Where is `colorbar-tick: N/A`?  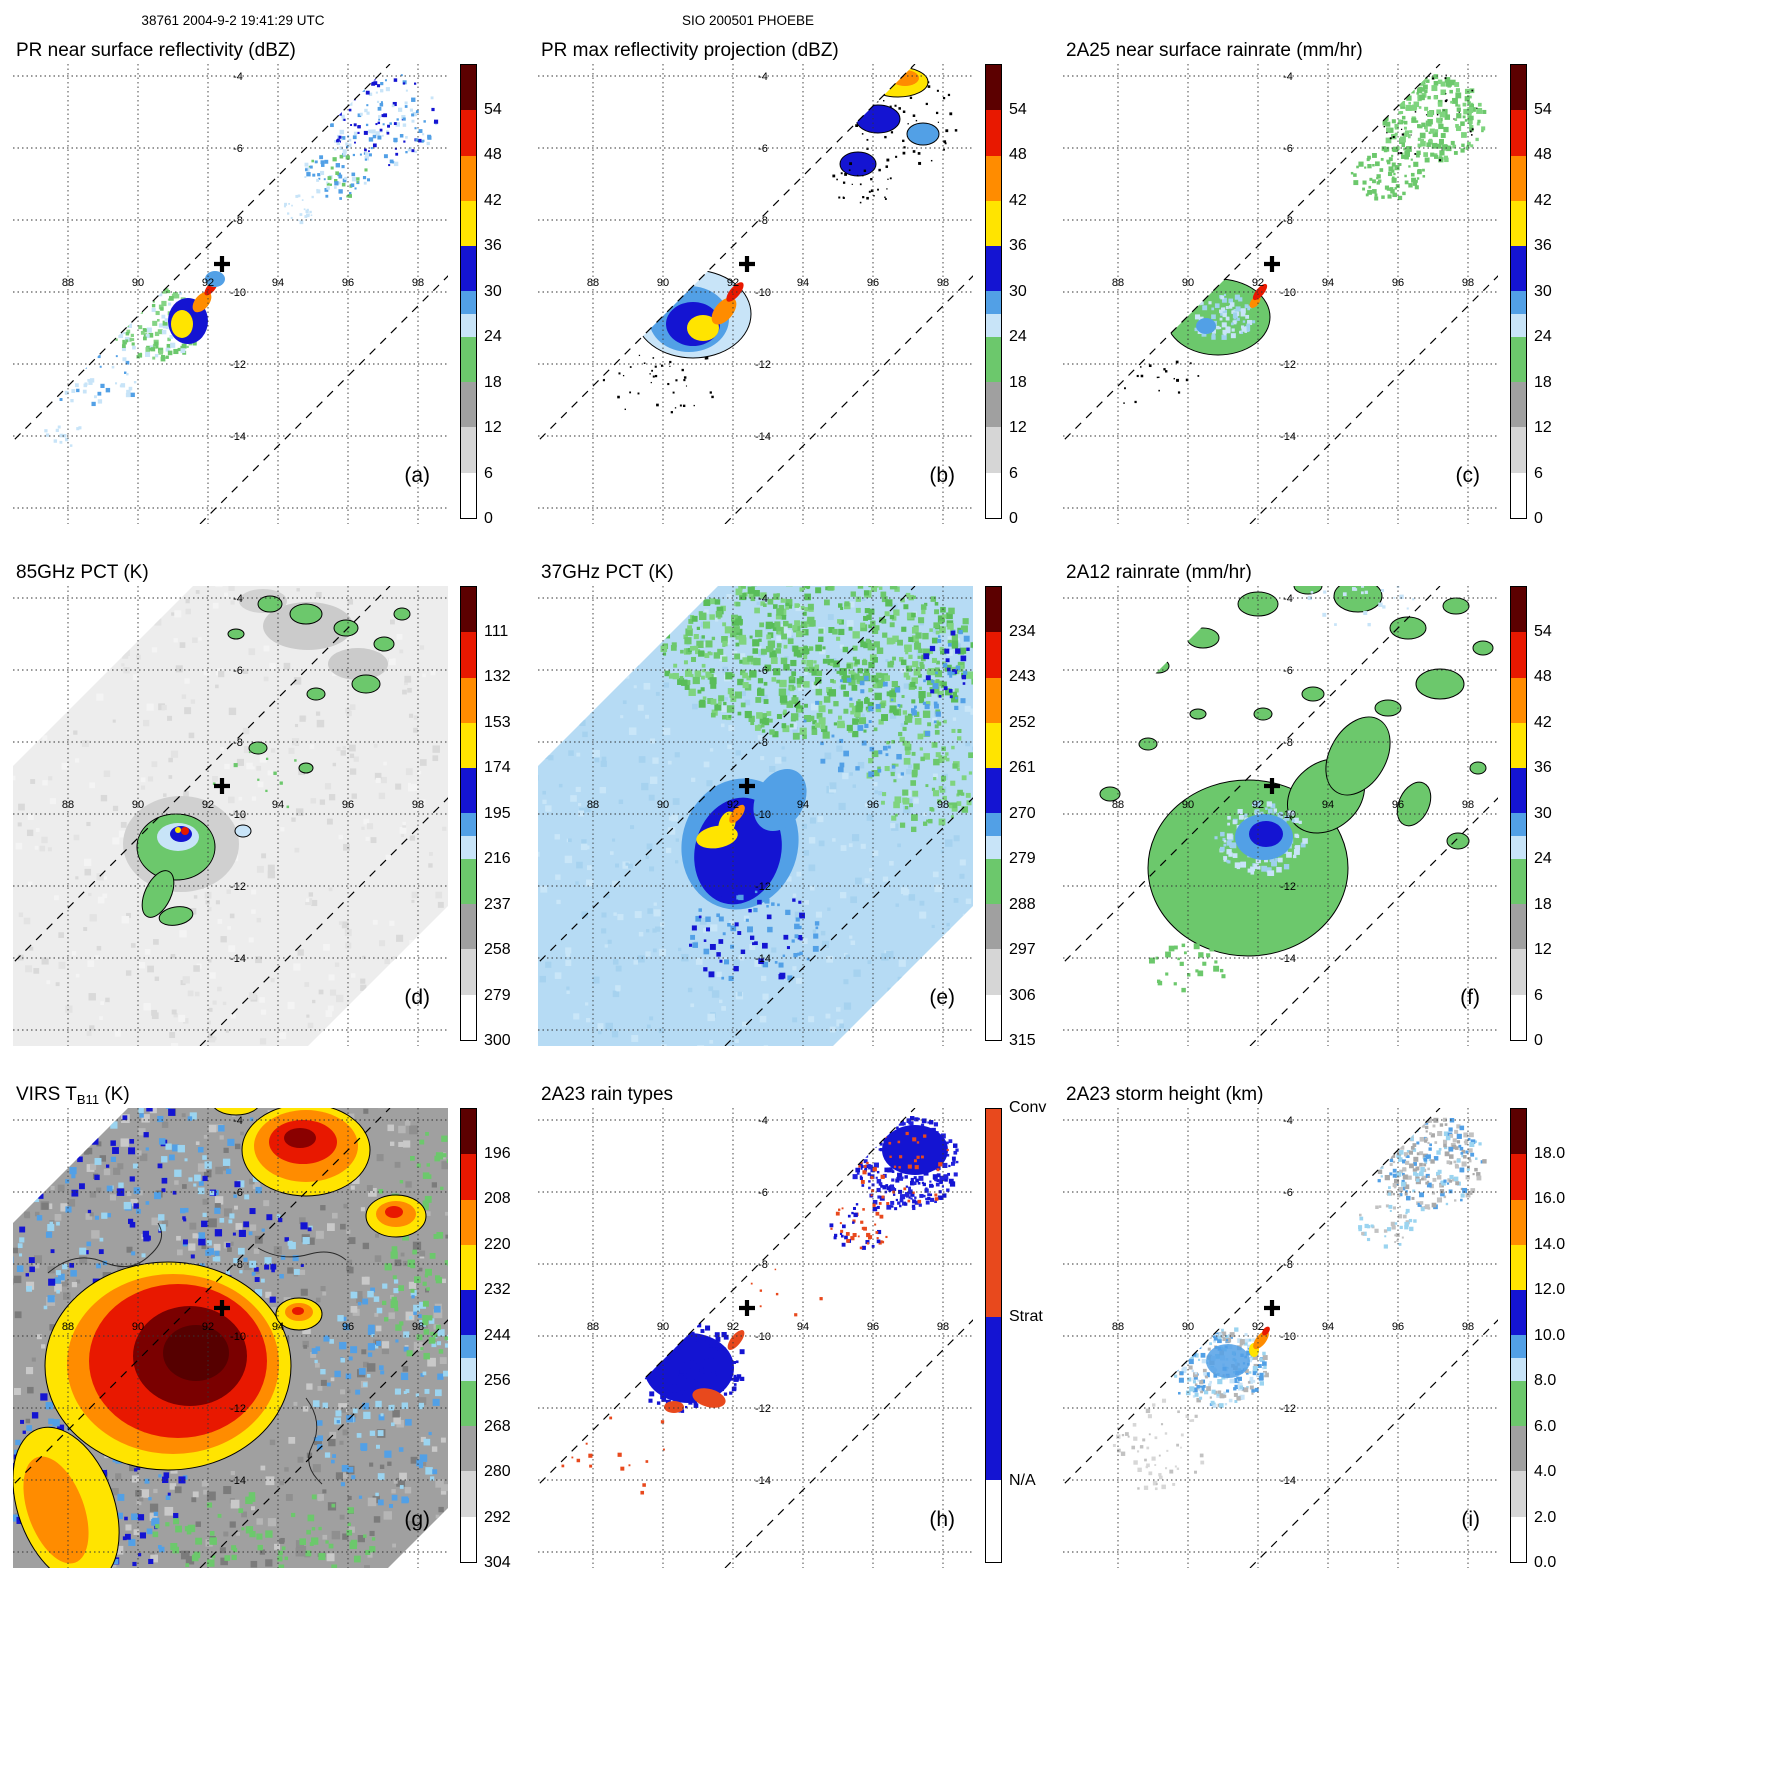
colorbar-tick: N/A is located at coordinates (1022, 1481).